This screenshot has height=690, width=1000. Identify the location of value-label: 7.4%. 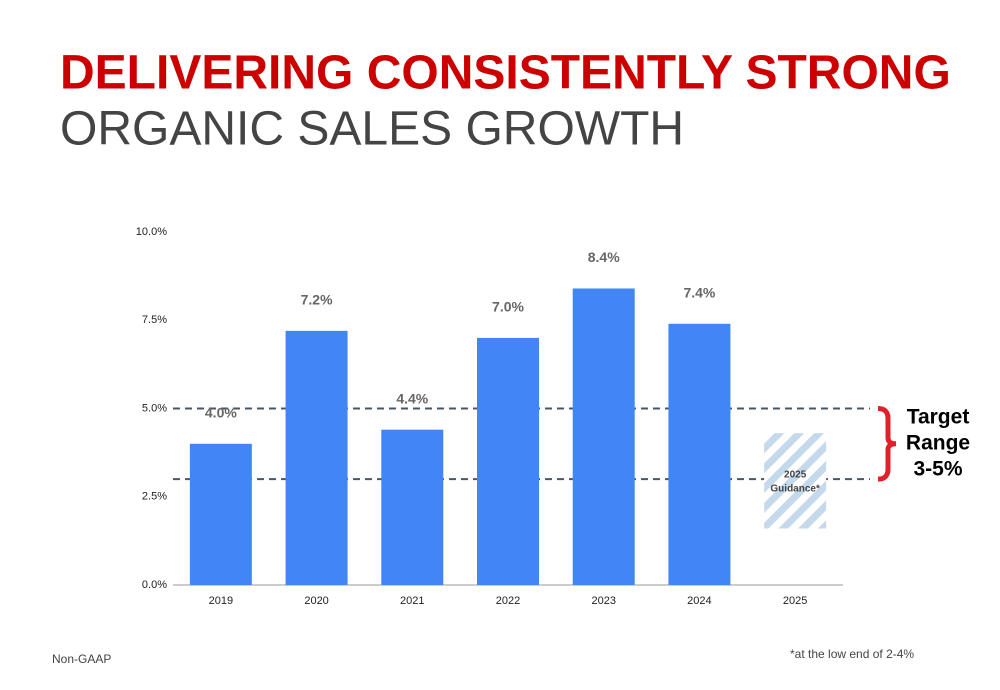
(699, 292).